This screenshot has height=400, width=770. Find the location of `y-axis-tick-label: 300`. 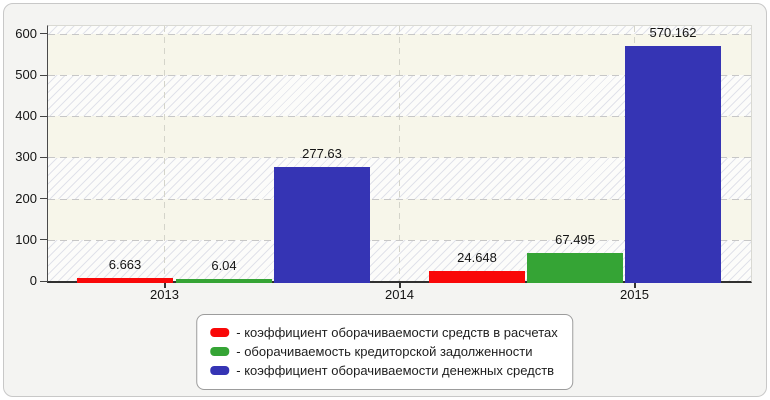

y-axis-tick-label: 300 is located at coordinates (26, 157).